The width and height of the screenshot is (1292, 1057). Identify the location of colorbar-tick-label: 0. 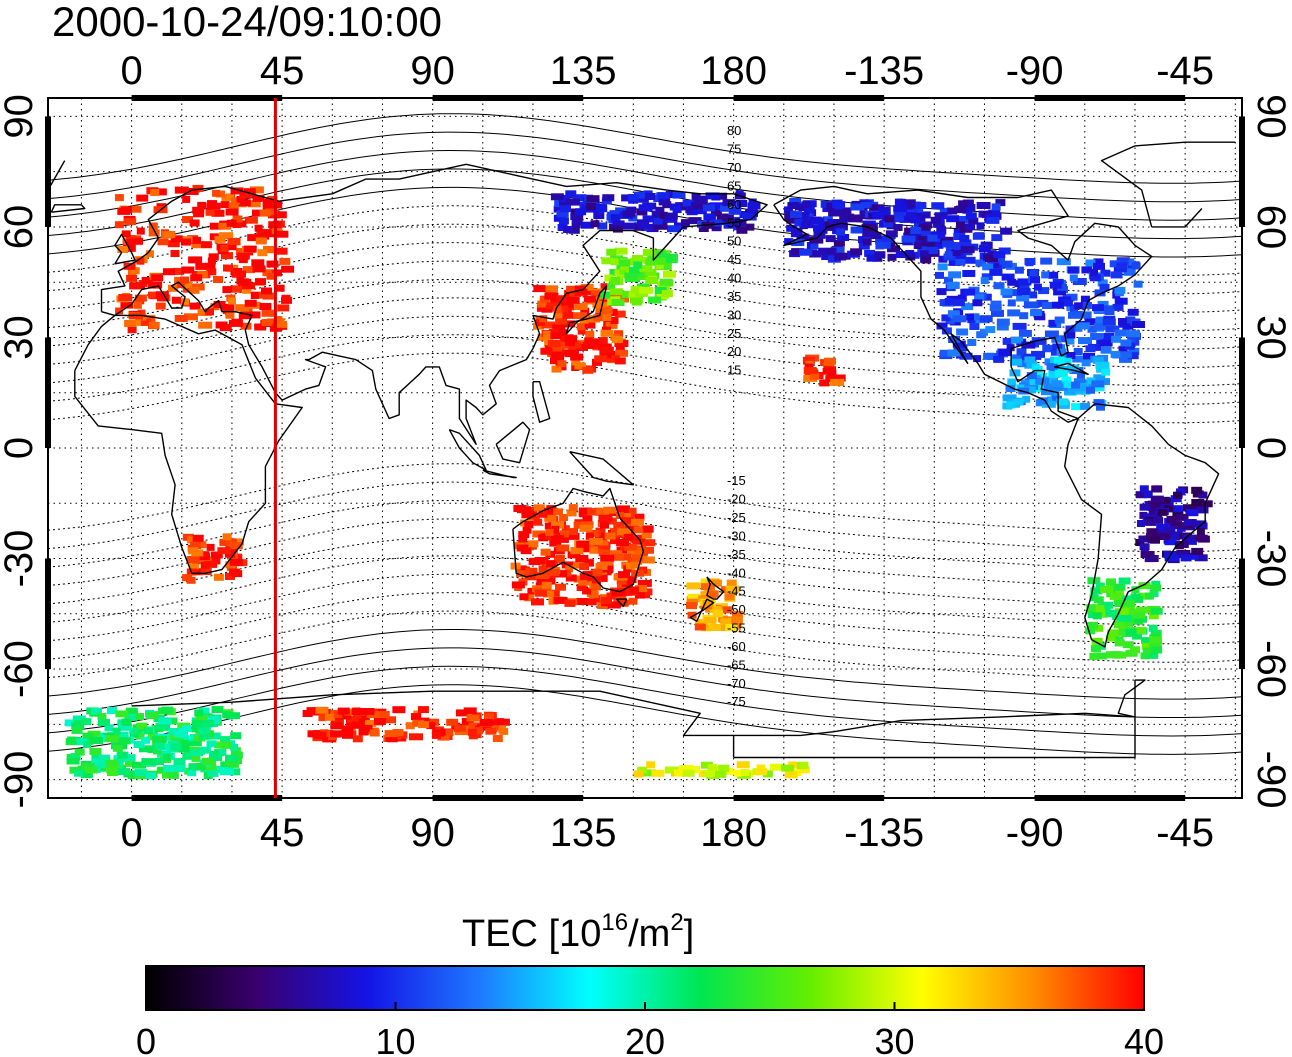
(146, 1039).